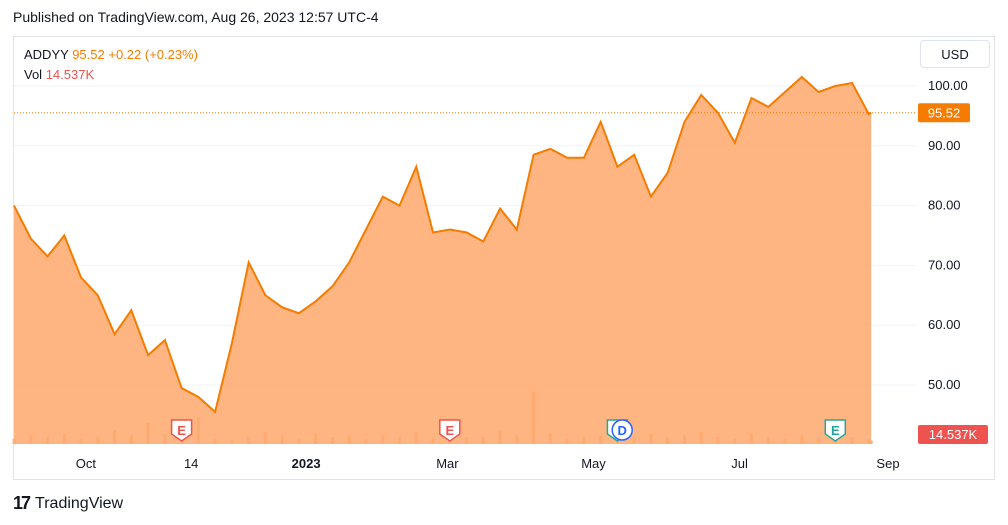  What do you see at coordinates (944, 264) in the screenshot?
I see `y-tick-label: 70.00` at bounding box center [944, 264].